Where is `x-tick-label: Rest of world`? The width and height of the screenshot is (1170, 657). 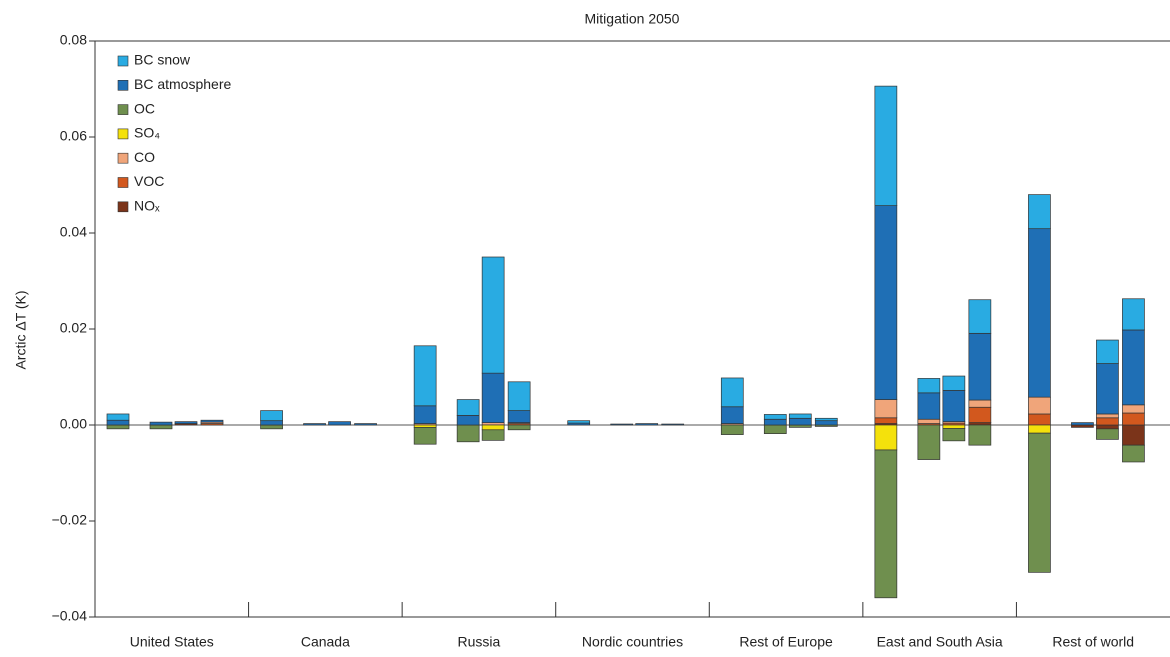
x-tick-label: Rest of world is located at coordinates (1093, 642).